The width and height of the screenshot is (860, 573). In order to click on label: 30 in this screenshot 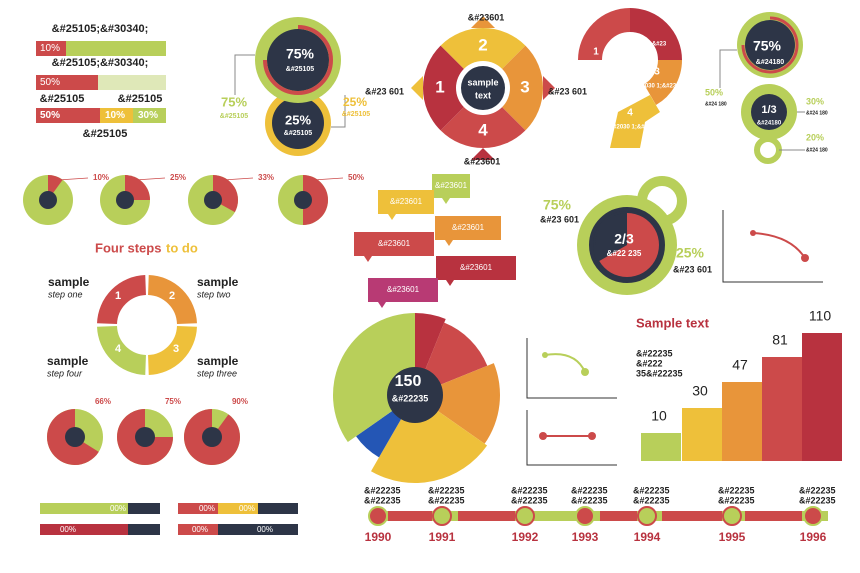, I will do `click(700, 391)`.